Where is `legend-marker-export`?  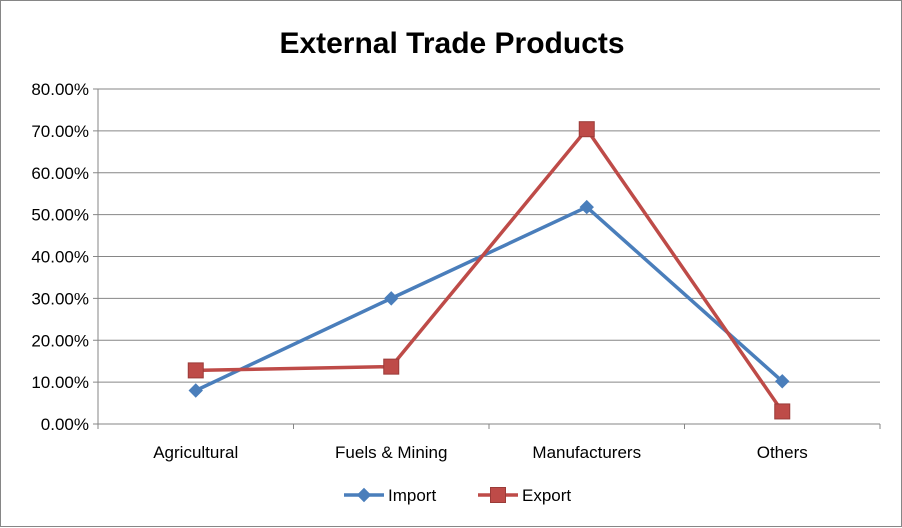 legend-marker-export is located at coordinates (498, 495).